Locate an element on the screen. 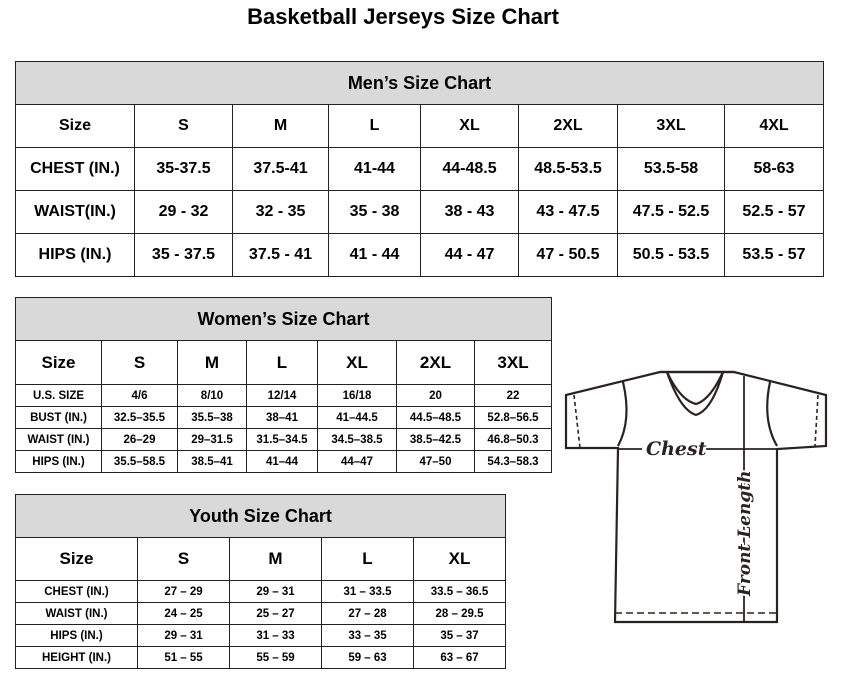 The image size is (843, 679). column-header: 3XL is located at coordinates (671, 126).